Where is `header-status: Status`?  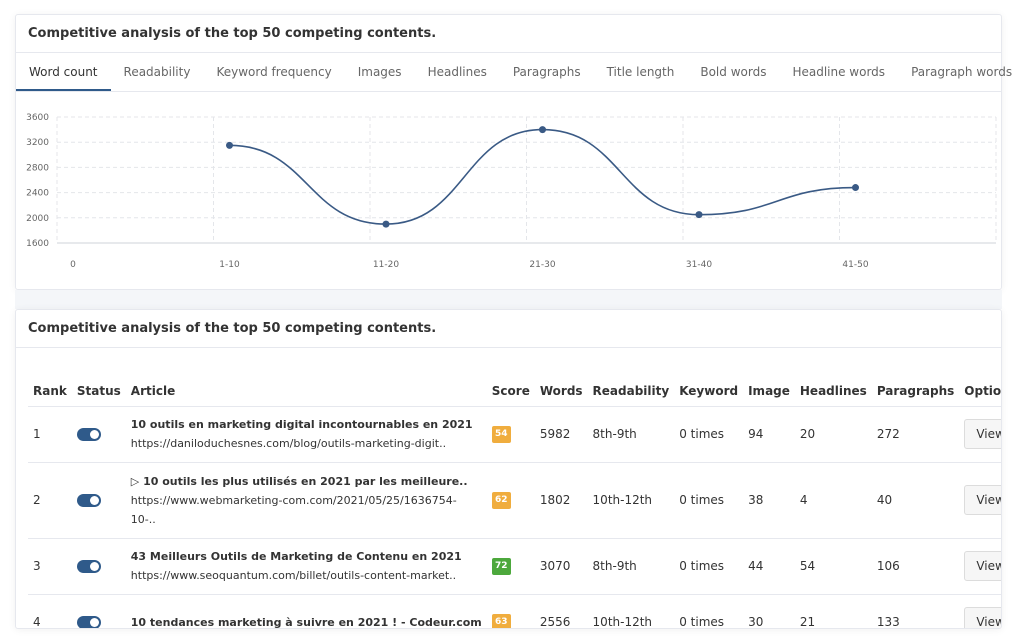 header-status: Status is located at coordinates (98, 391).